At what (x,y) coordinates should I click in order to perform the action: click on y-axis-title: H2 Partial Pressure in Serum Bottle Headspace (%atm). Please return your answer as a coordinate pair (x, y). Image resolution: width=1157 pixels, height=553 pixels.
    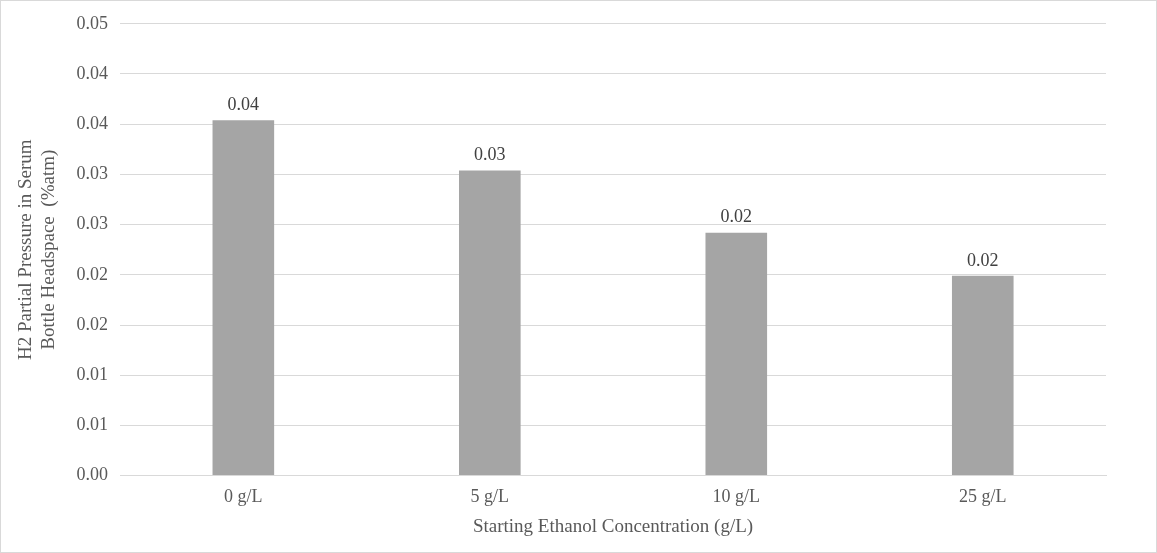
    Looking at the image, I should click on (37, 249).